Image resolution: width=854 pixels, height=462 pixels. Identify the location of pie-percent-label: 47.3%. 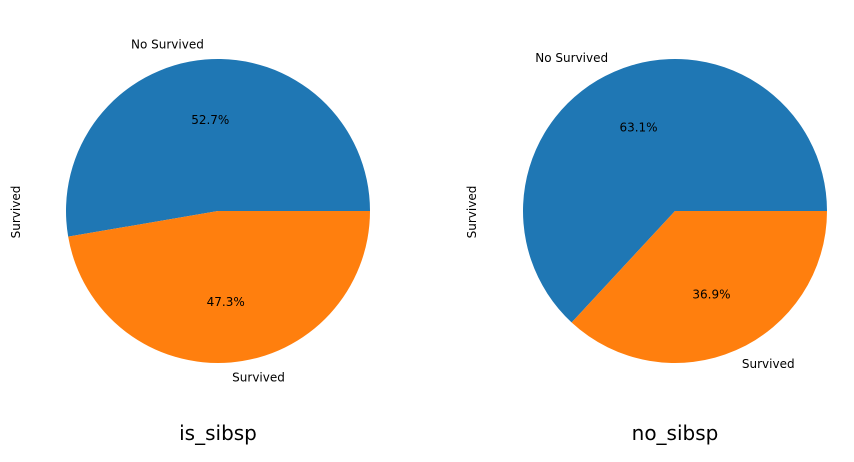
(226, 302).